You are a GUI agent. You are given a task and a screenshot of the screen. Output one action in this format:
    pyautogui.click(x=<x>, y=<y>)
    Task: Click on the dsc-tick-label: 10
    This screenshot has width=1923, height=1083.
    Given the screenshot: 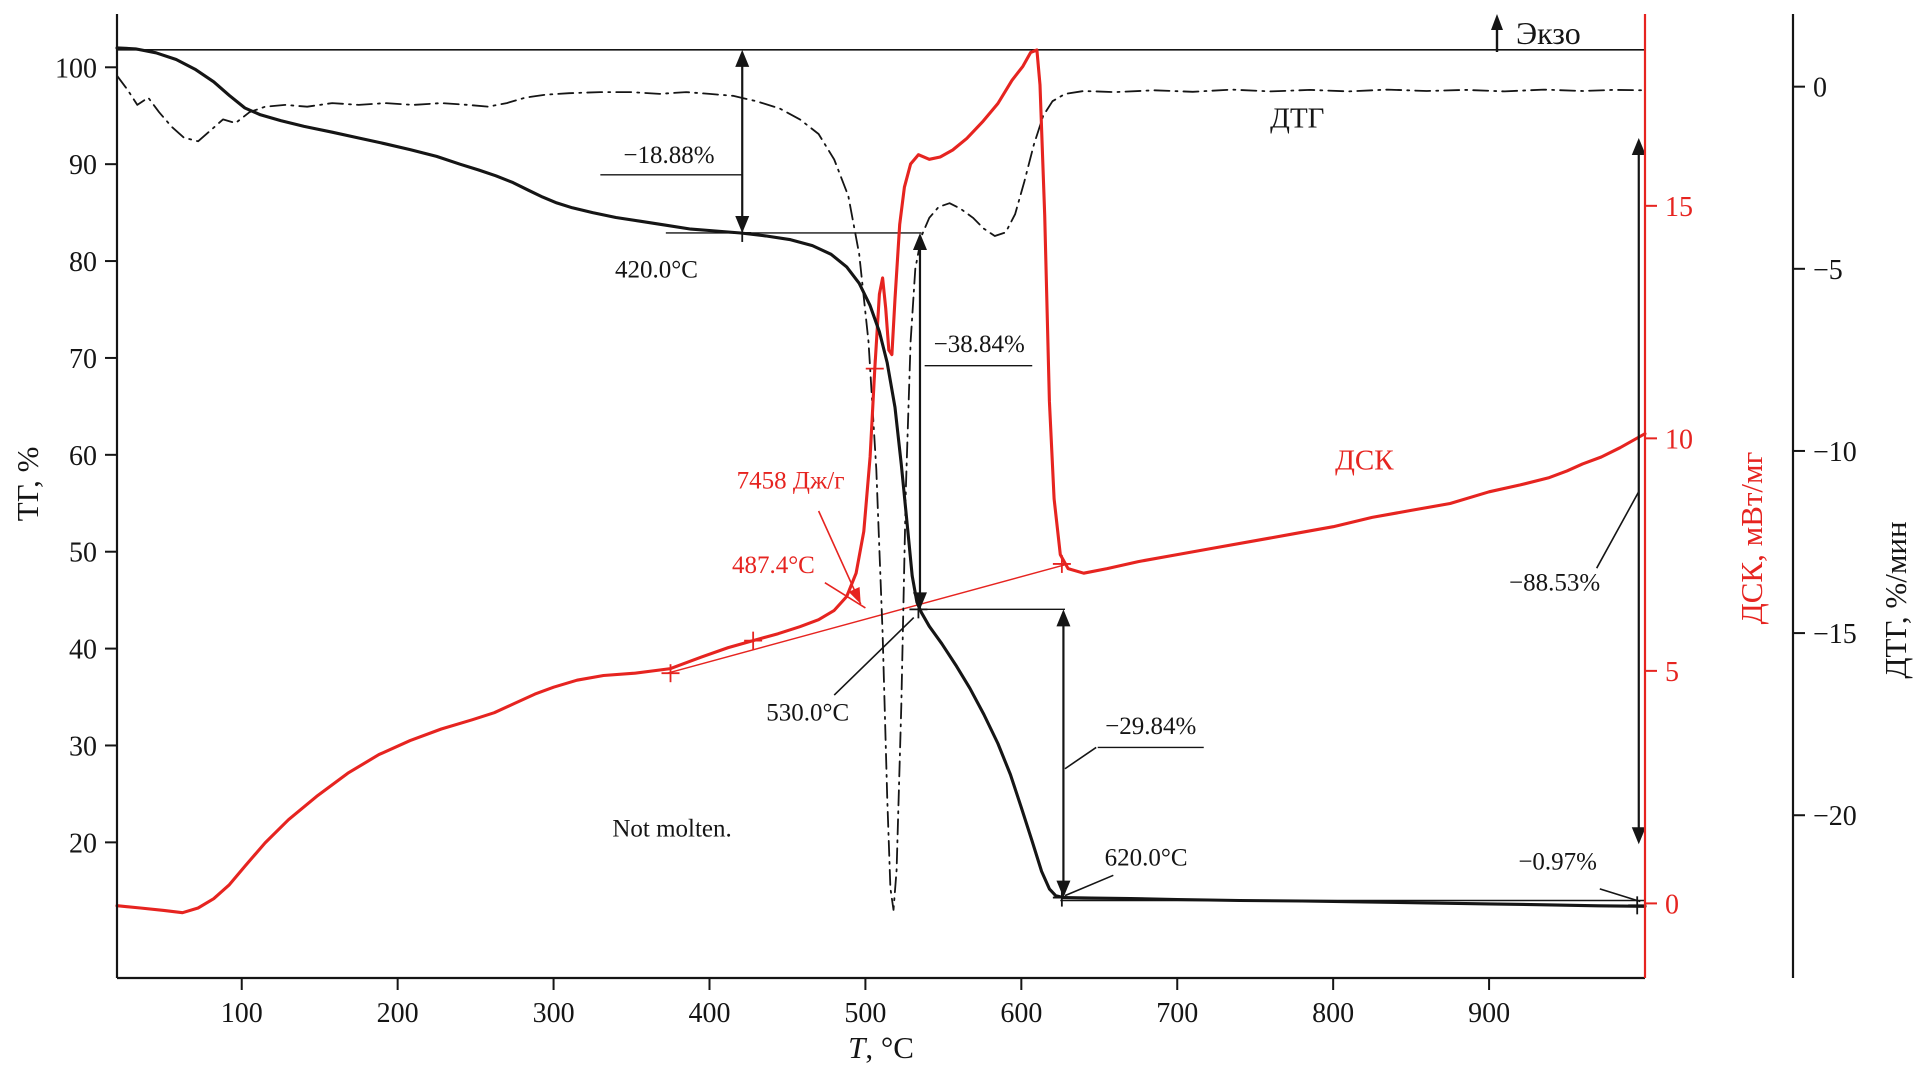 What is the action you would take?
    pyautogui.click(x=1679, y=439)
    